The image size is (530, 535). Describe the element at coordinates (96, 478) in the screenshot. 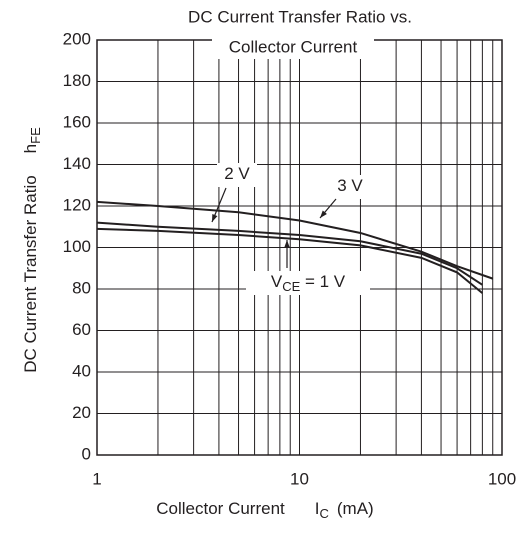

I see `x-tick-label: 1` at that location.